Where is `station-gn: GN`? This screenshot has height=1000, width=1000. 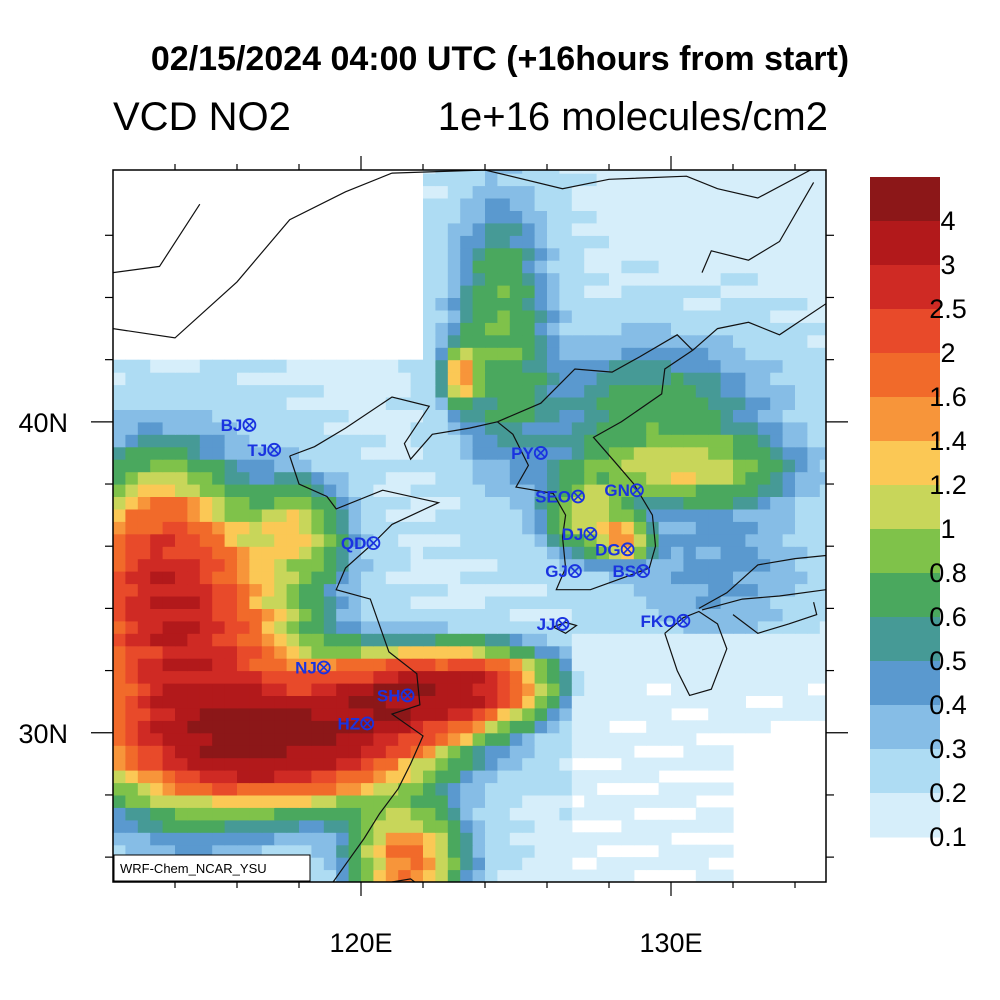 station-gn: GN is located at coordinates (624, 490).